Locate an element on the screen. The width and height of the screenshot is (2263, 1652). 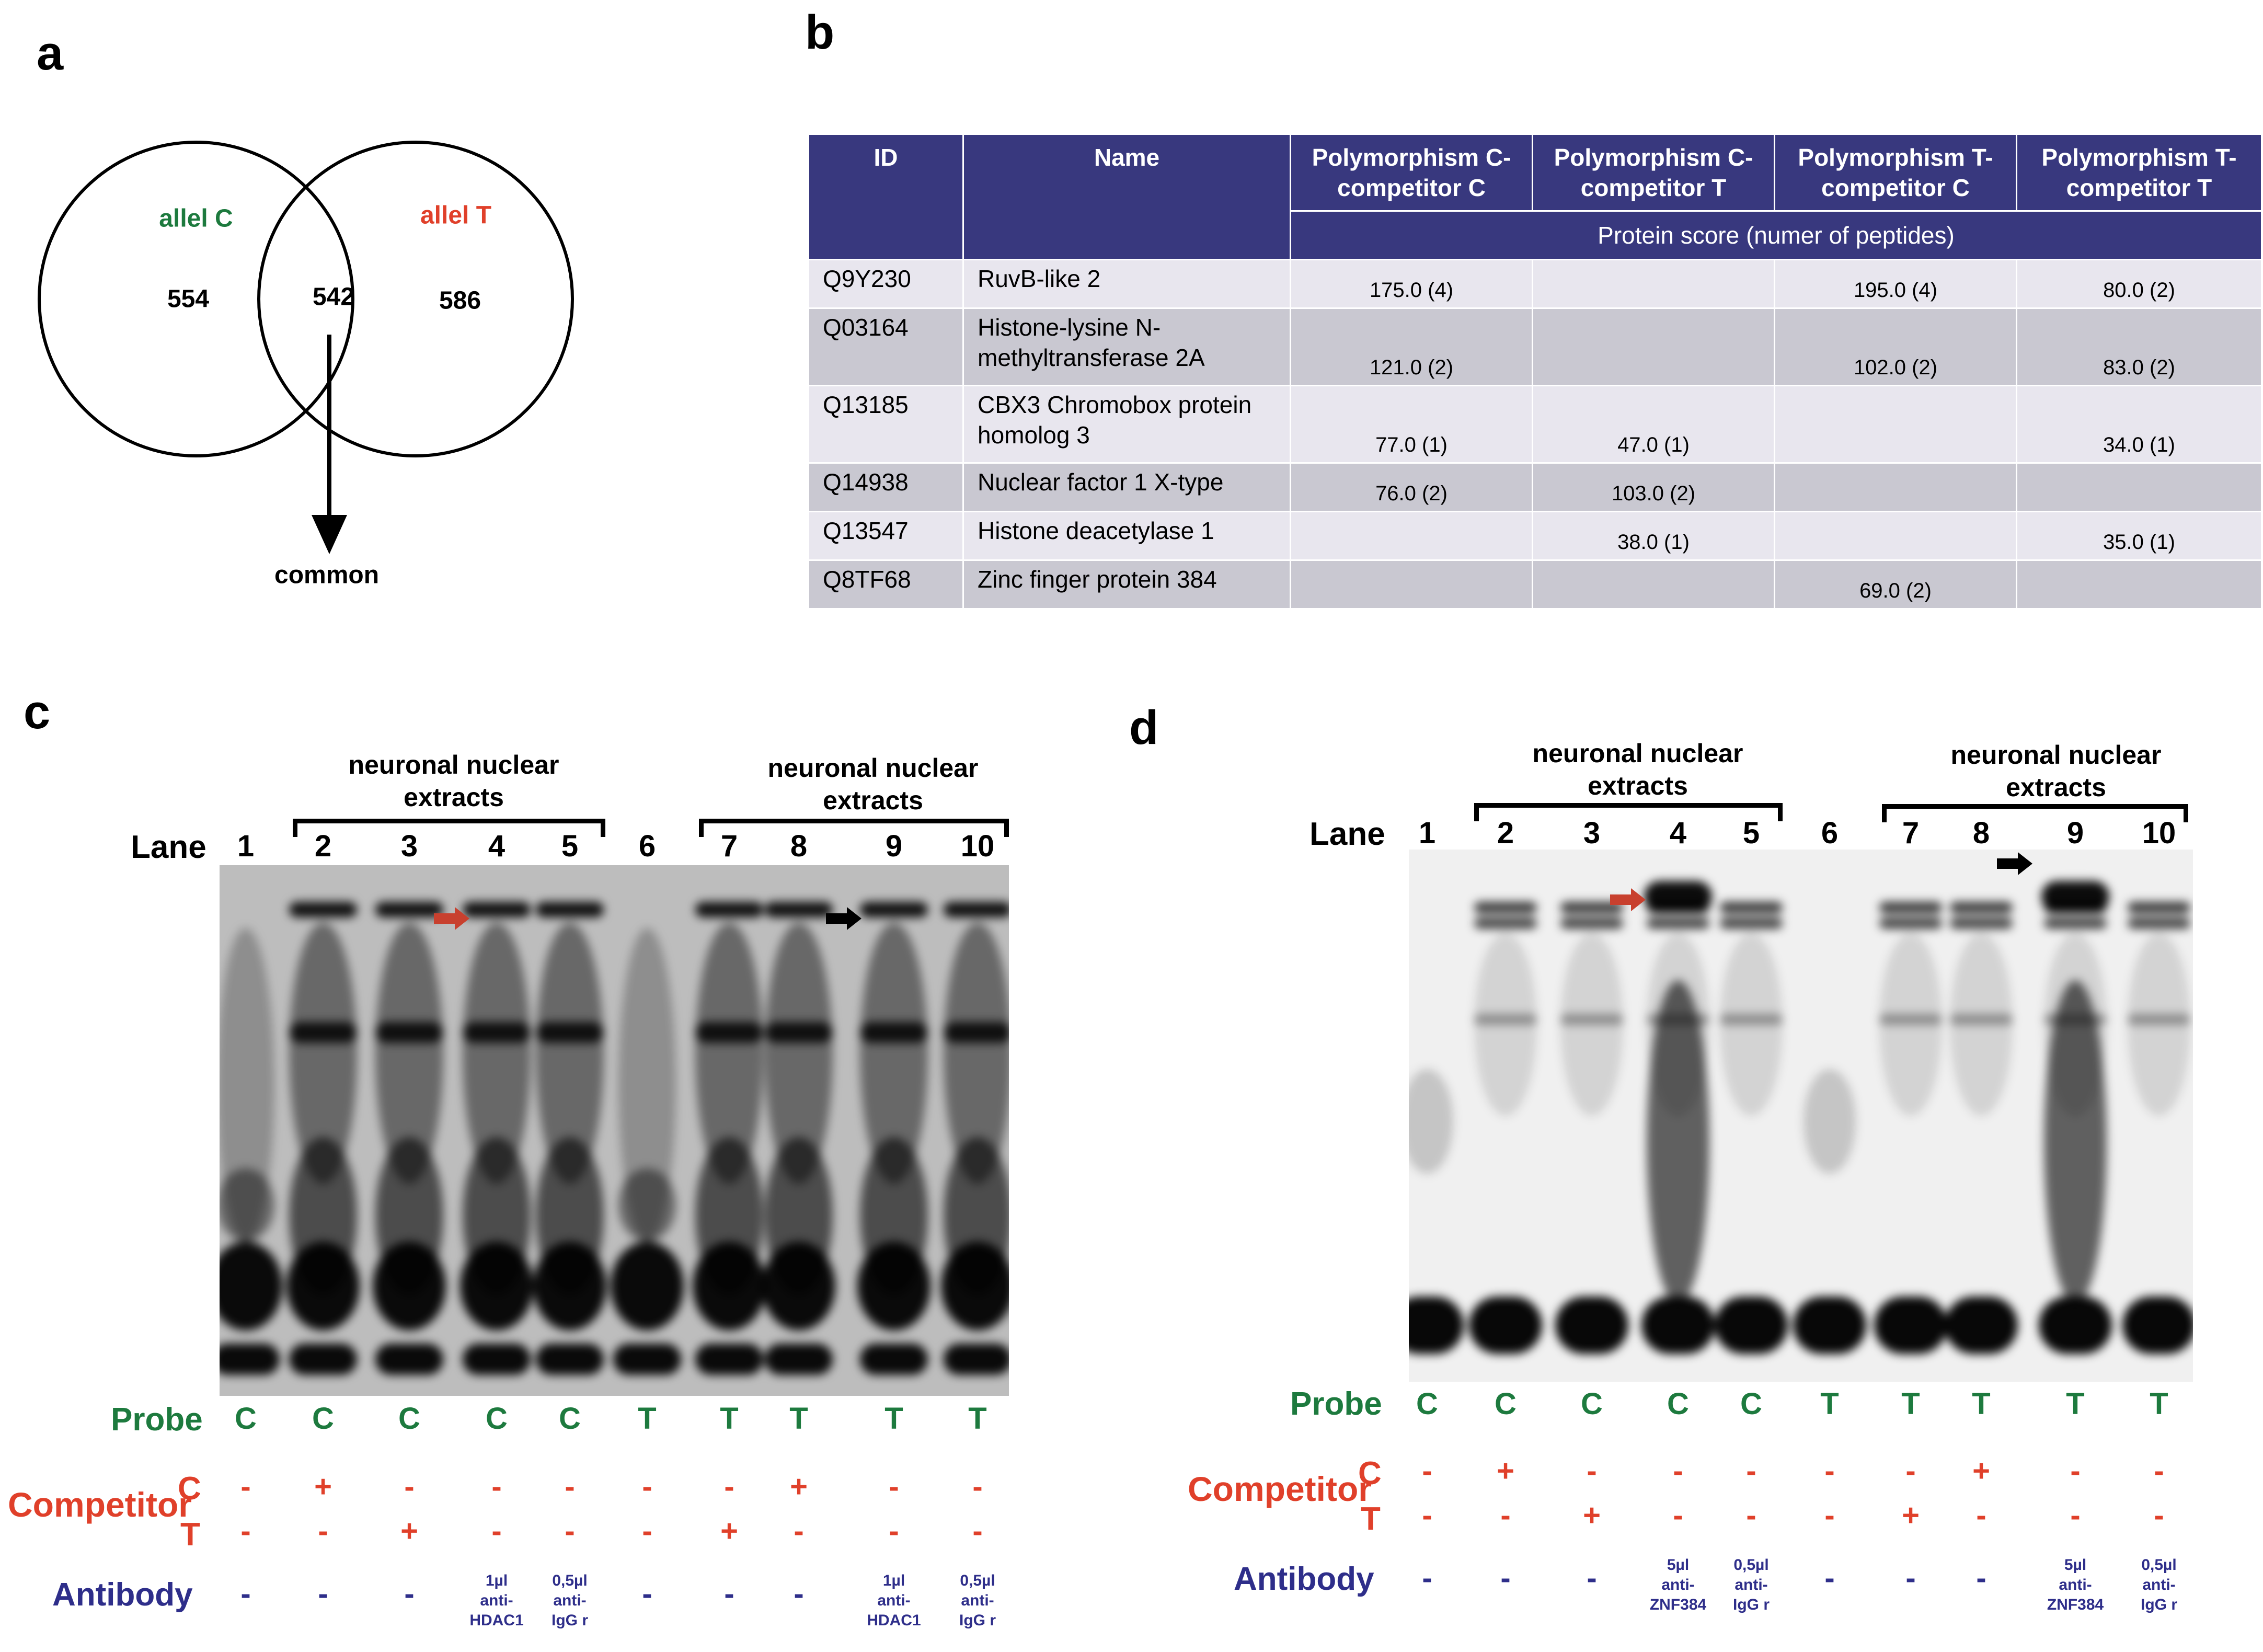
gel-c-arrow-black is located at coordinates (843, 918).